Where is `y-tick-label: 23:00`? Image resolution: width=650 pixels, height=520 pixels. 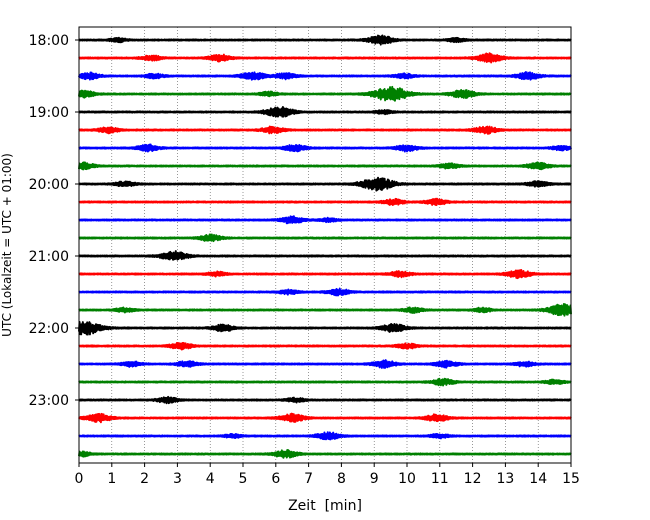 y-tick-label: 23:00 is located at coordinates (49, 401).